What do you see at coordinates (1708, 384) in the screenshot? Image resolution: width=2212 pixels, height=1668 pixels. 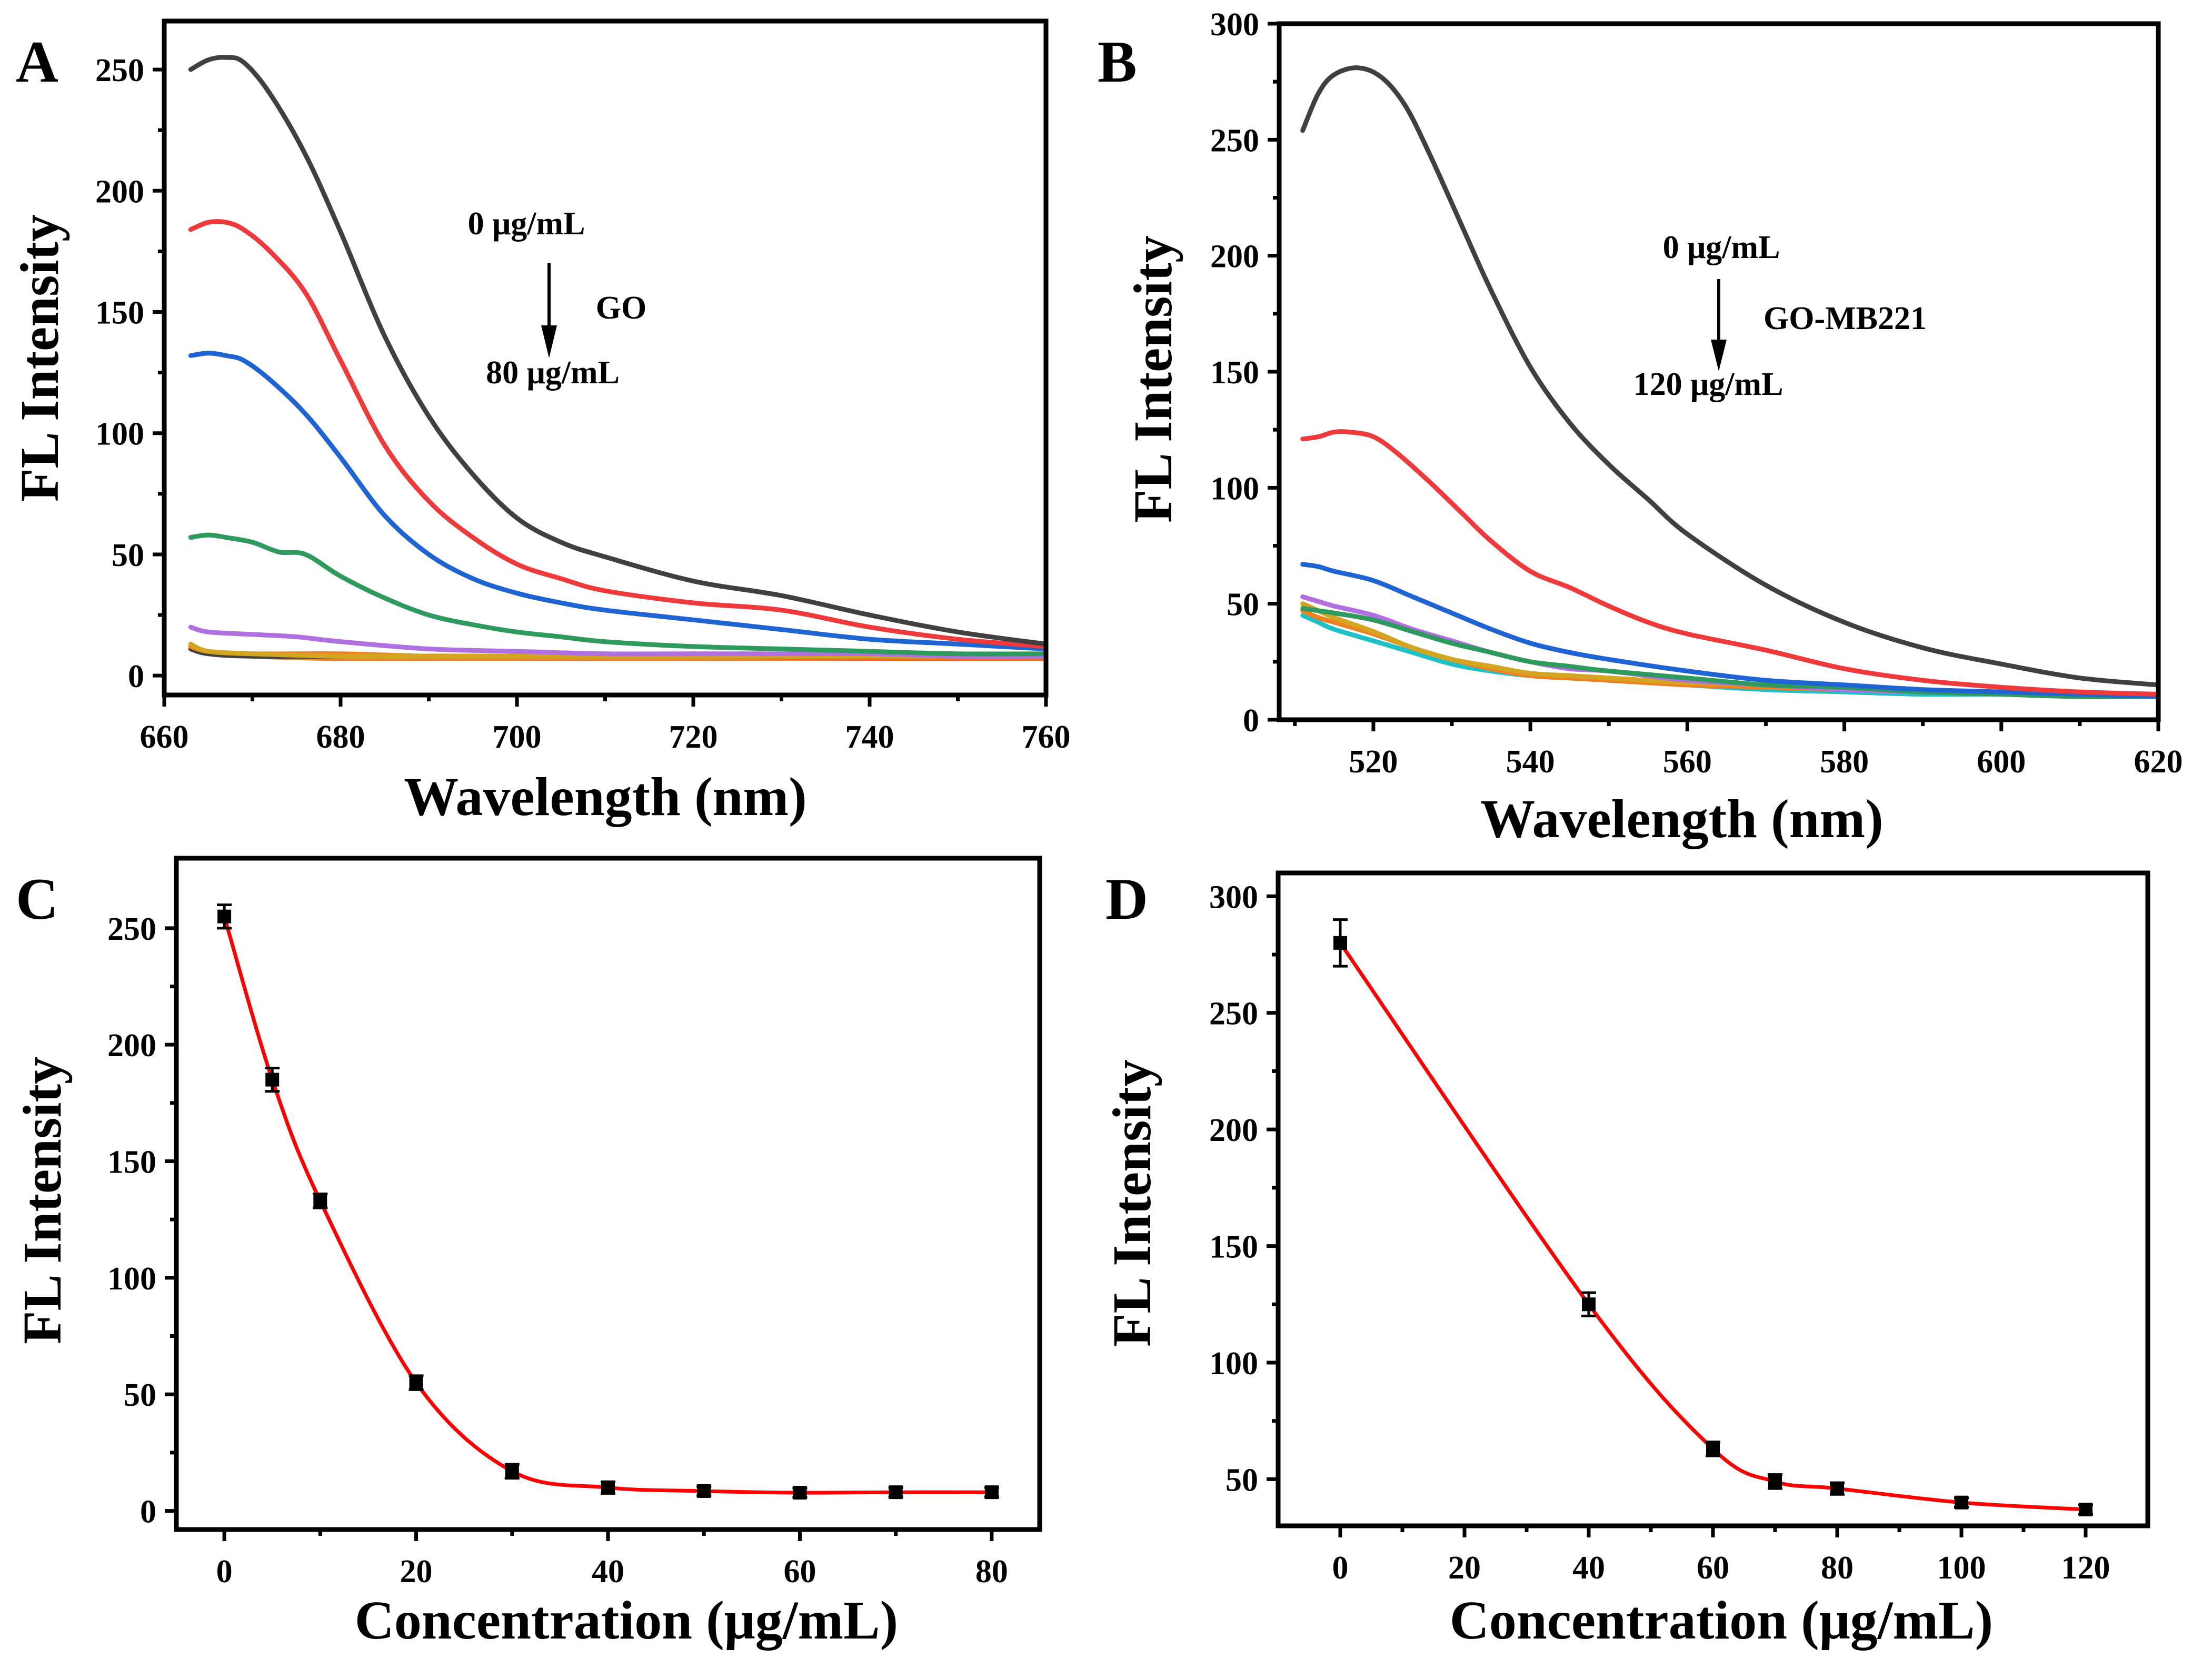 I see `panel-b-annotation-end: 120 μg/mL` at bounding box center [1708, 384].